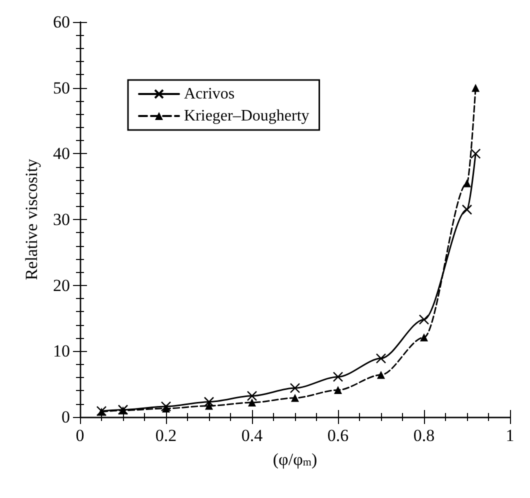  Describe the element at coordinates (209, 94) in the screenshot. I see `legend-label: Acrivos` at that location.